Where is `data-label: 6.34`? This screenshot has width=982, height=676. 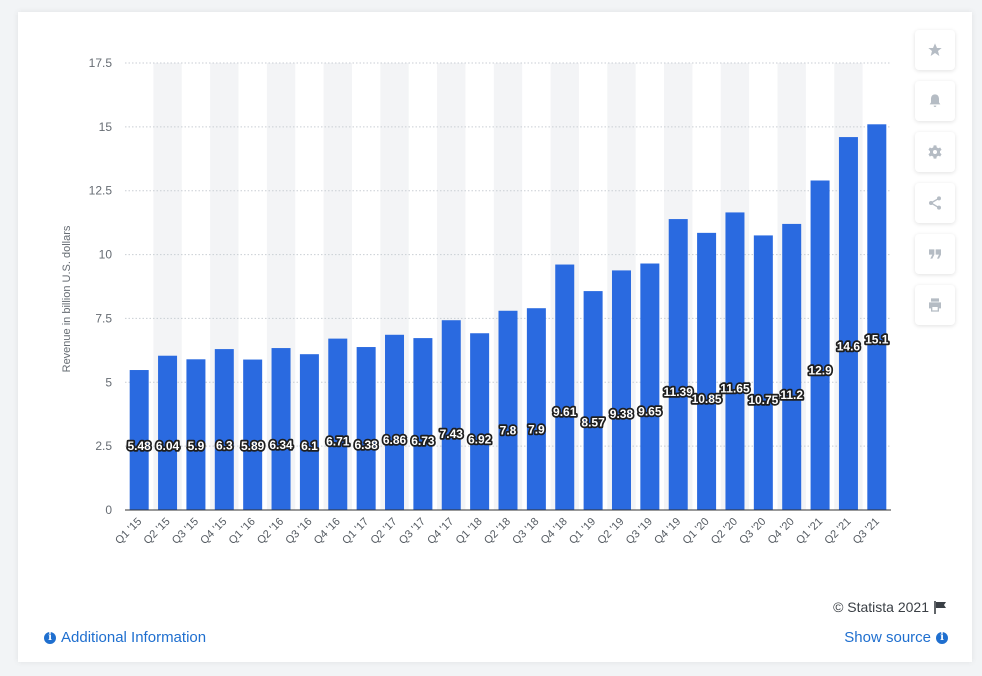 data-label: 6.34 is located at coordinates (281, 445).